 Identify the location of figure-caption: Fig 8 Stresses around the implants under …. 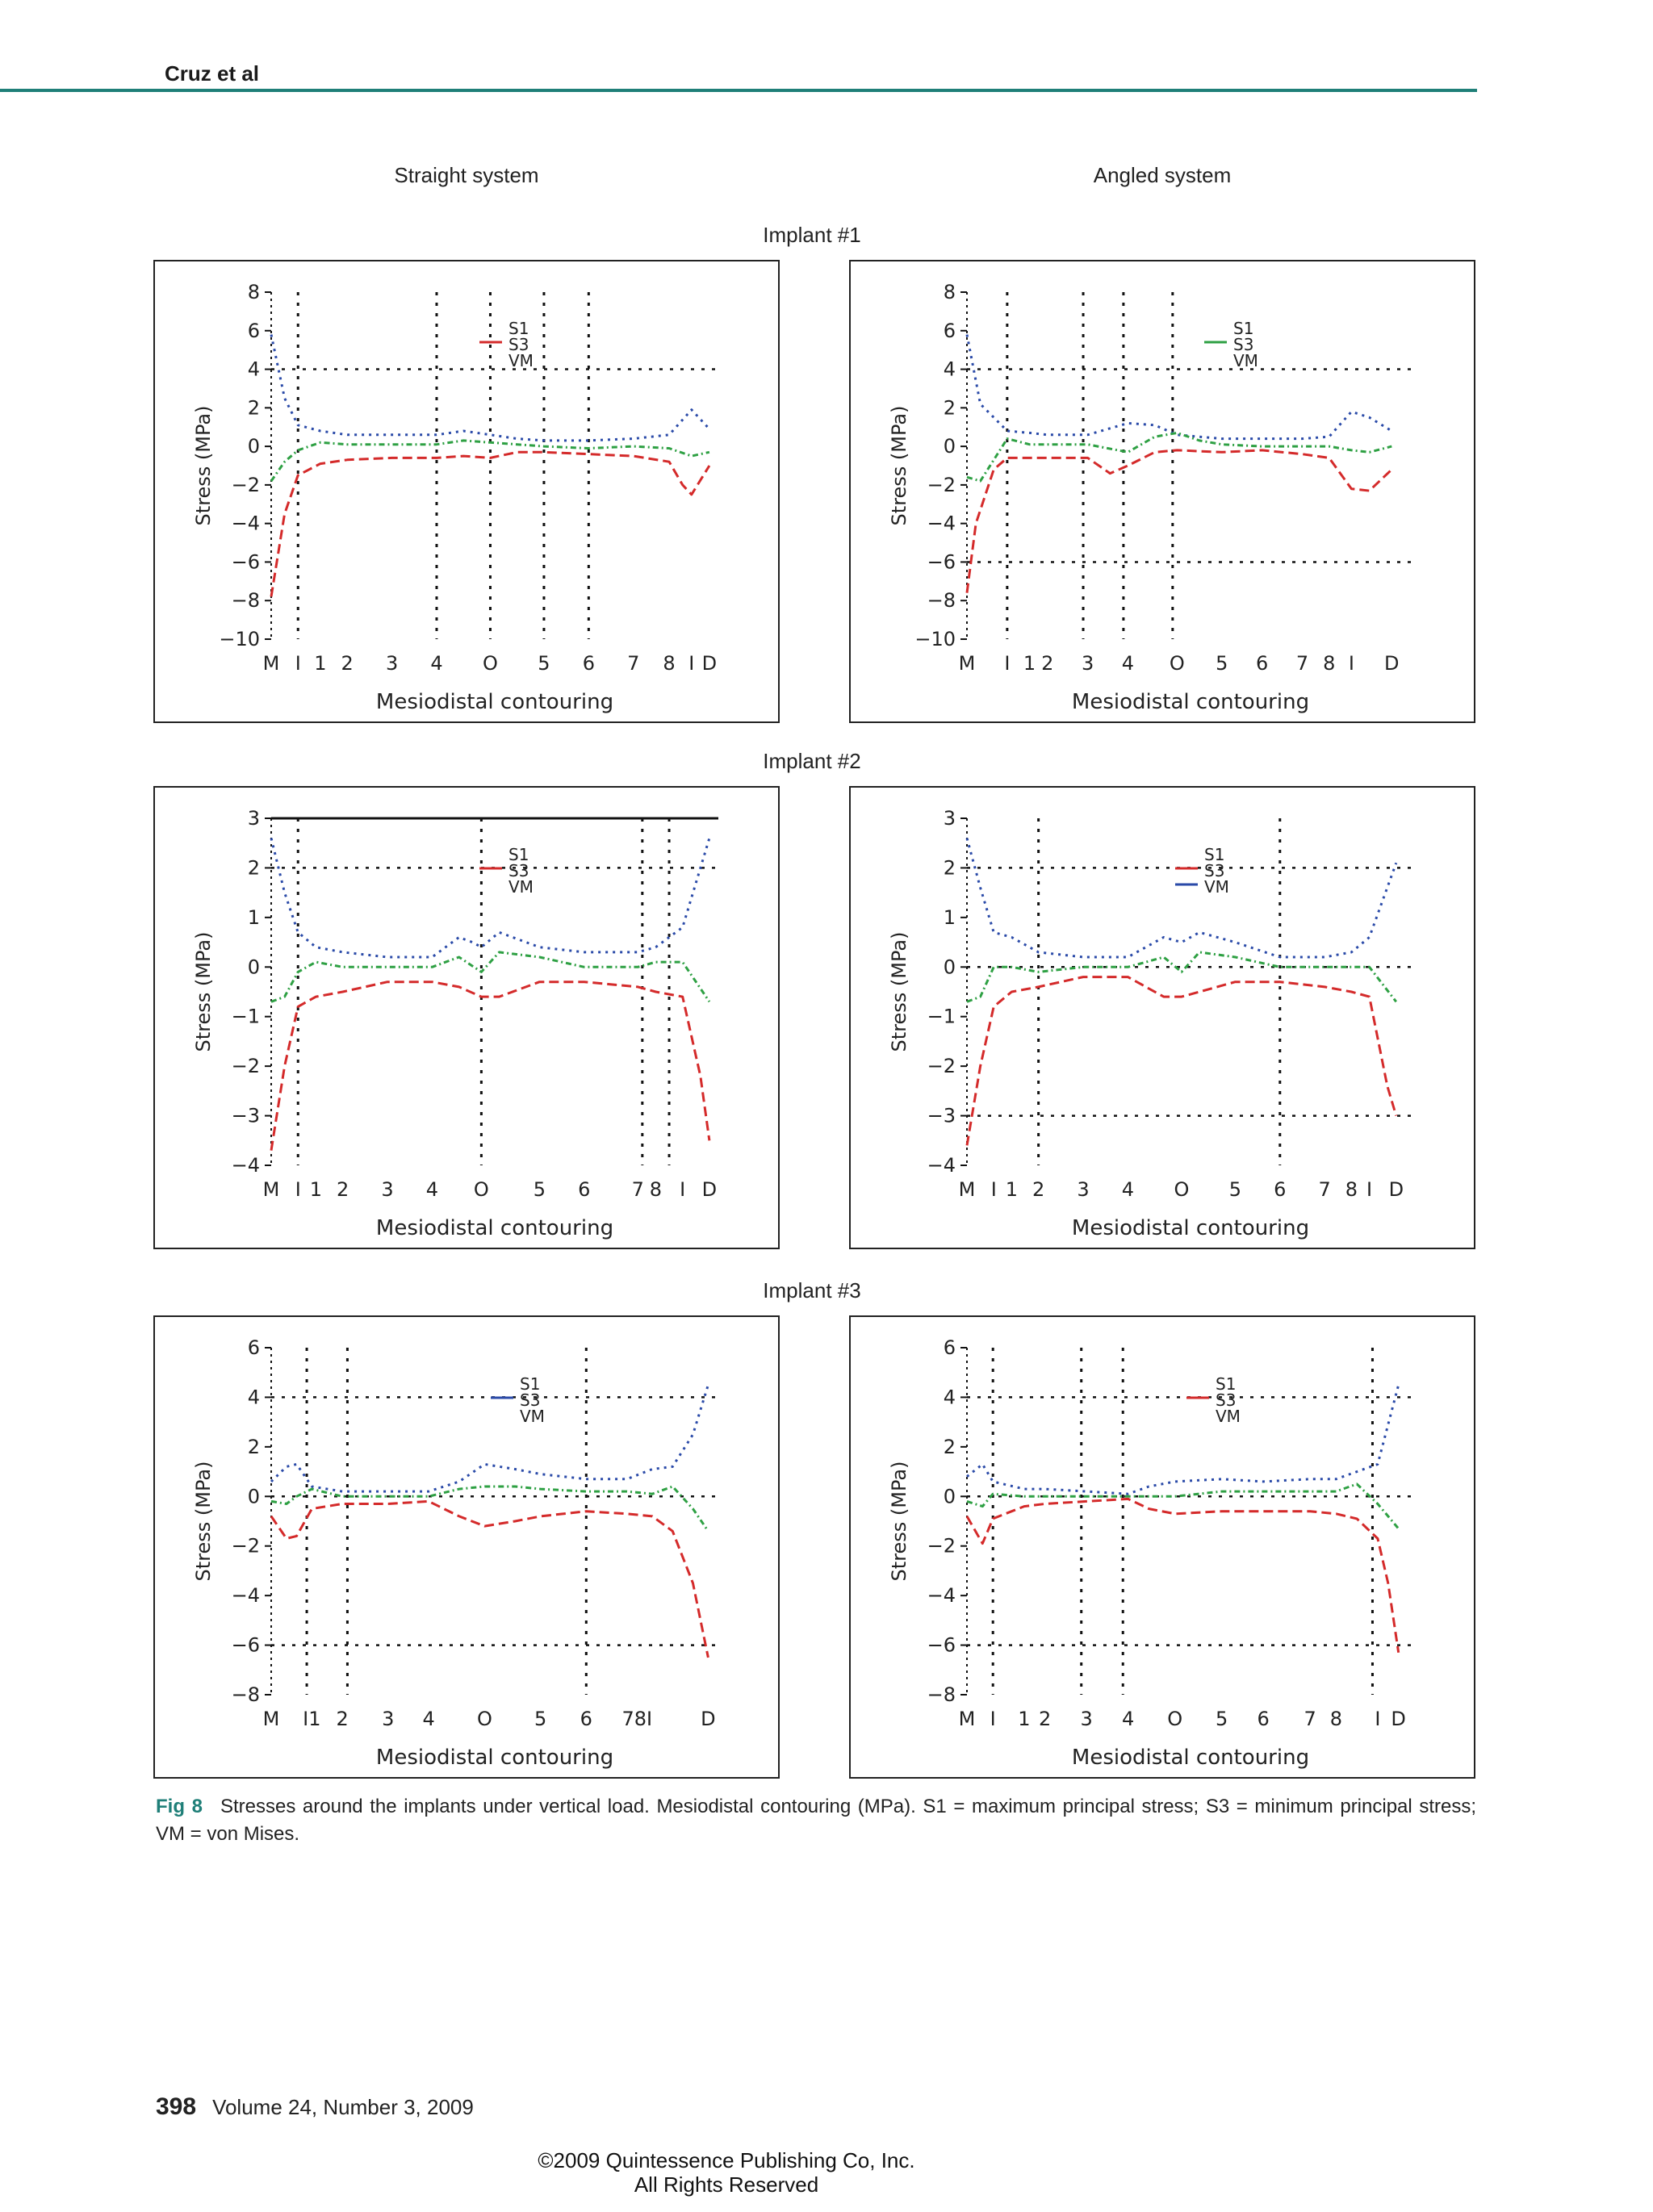
(816, 1820).